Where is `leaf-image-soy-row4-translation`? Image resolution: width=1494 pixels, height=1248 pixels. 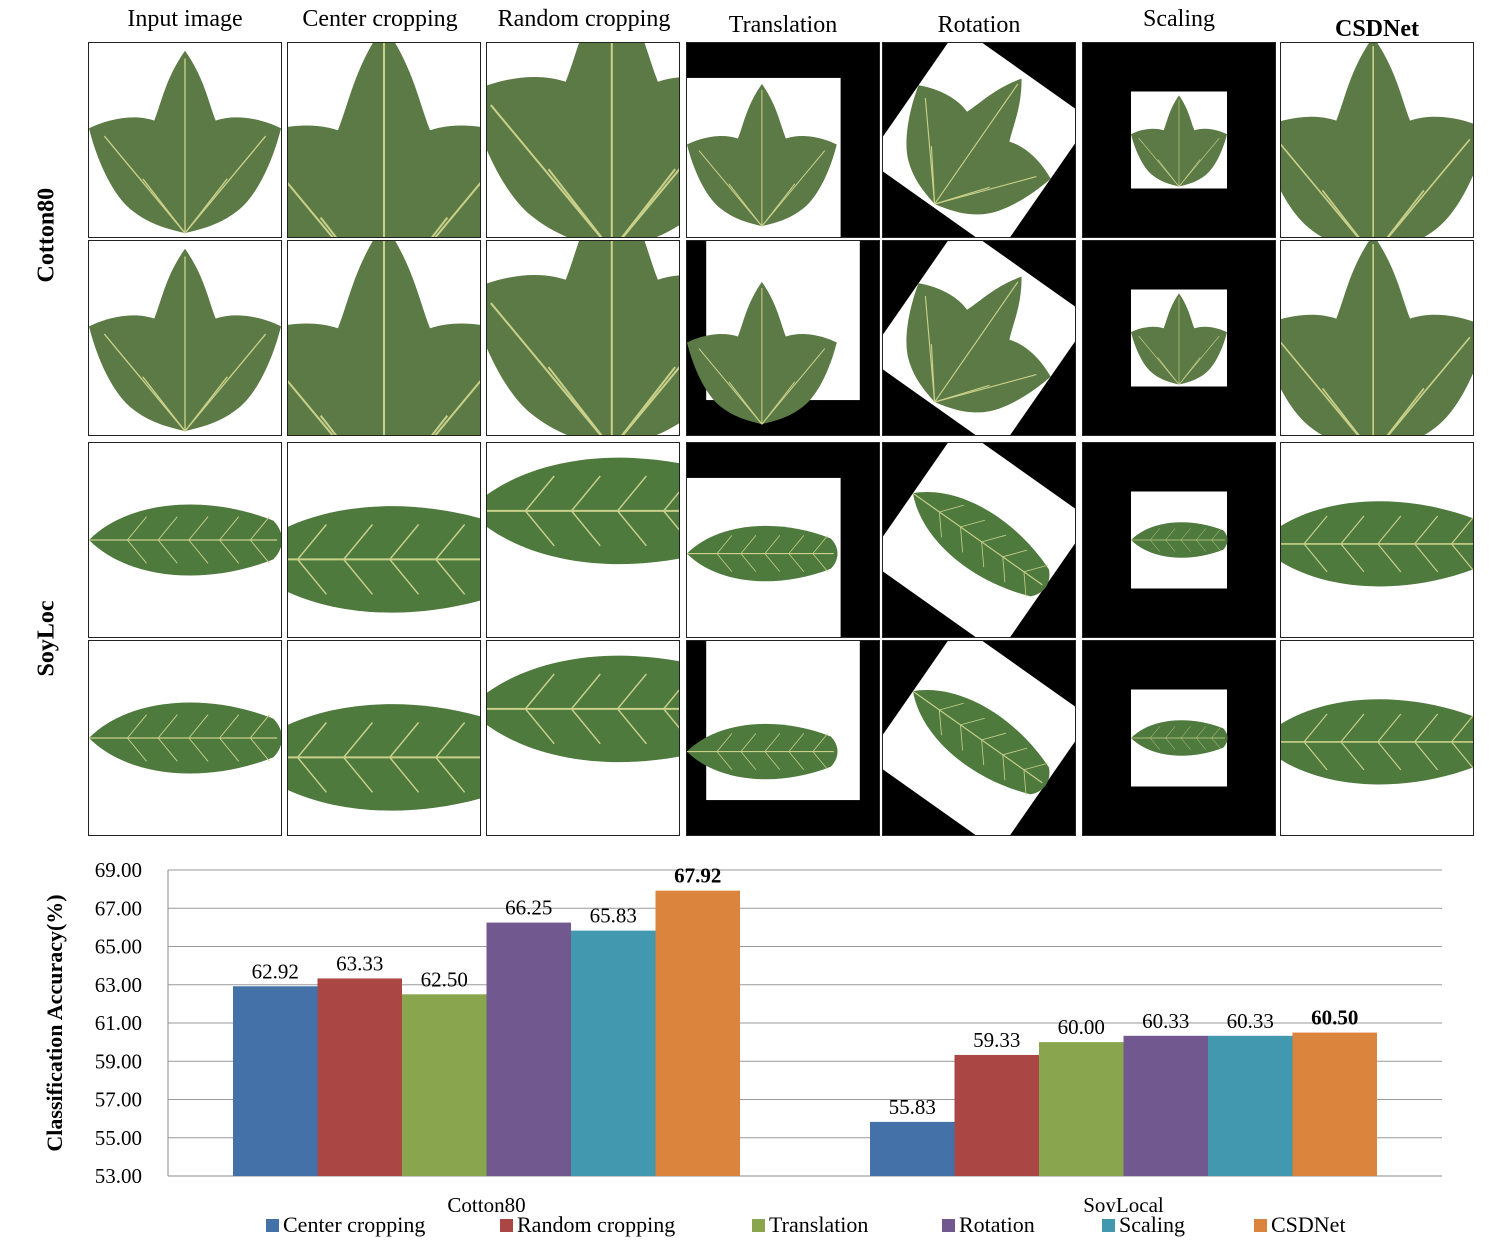
leaf-image-soy-row4-translation is located at coordinates (783, 738).